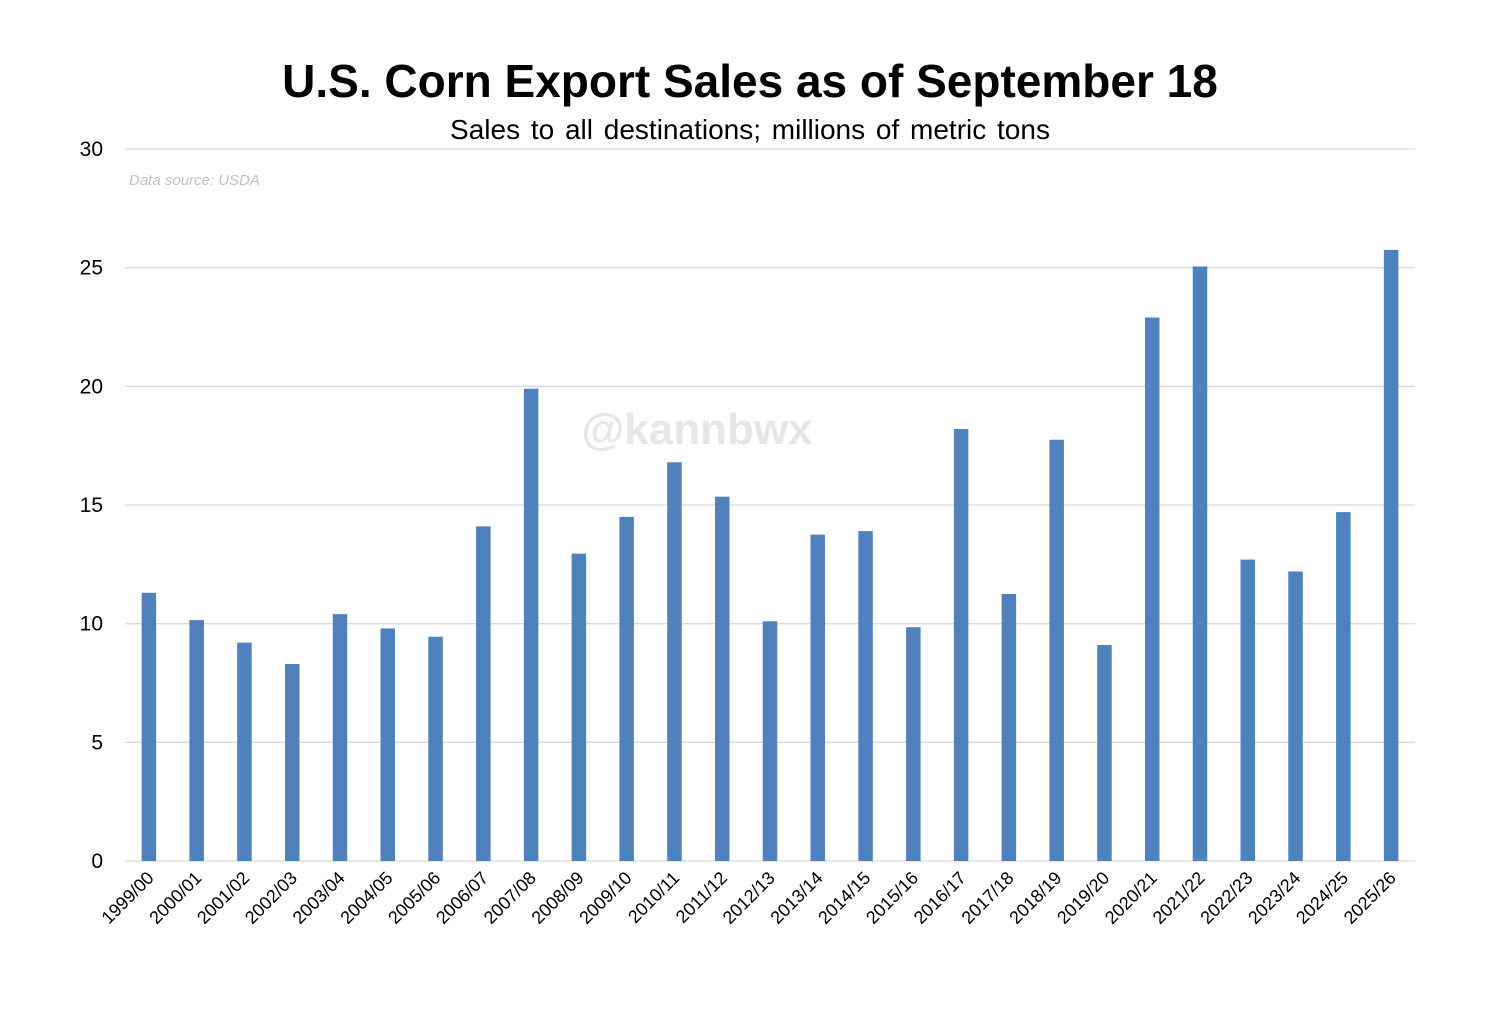  Describe the element at coordinates (1226, 898) in the screenshot. I see `x-tick-label: 2022/23` at that location.